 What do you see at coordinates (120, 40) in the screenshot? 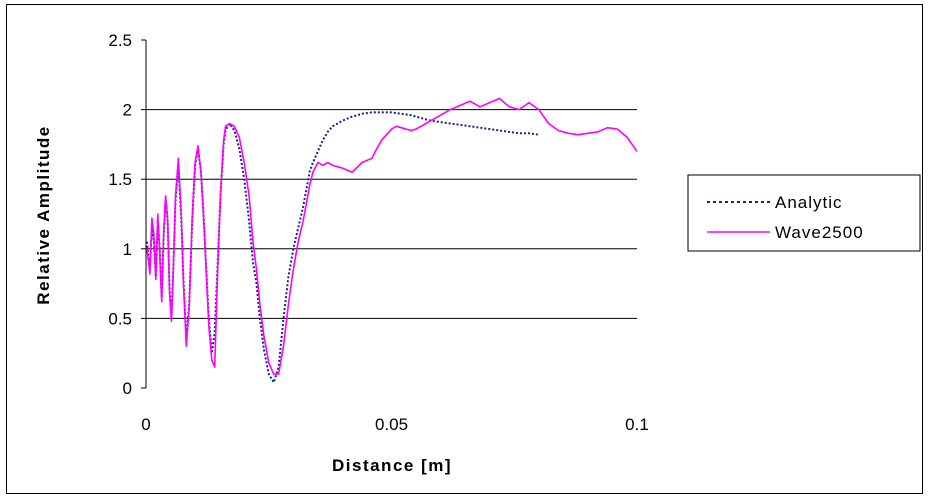
I see `y-tick-label: 2.5` at bounding box center [120, 40].